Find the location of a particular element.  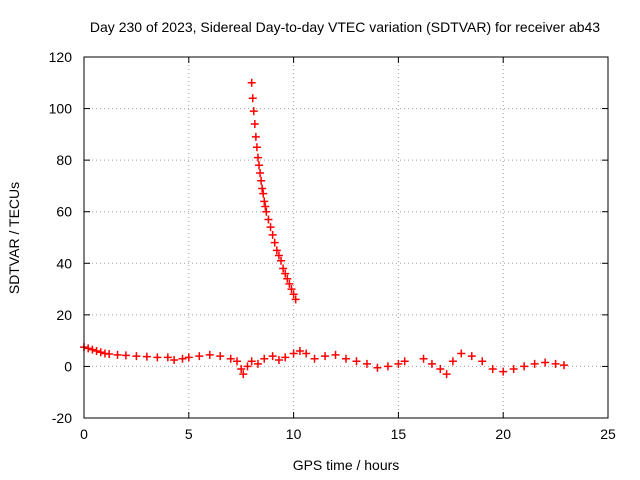

x-axis-label: GPS time / hours is located at coordinates (346, 465).